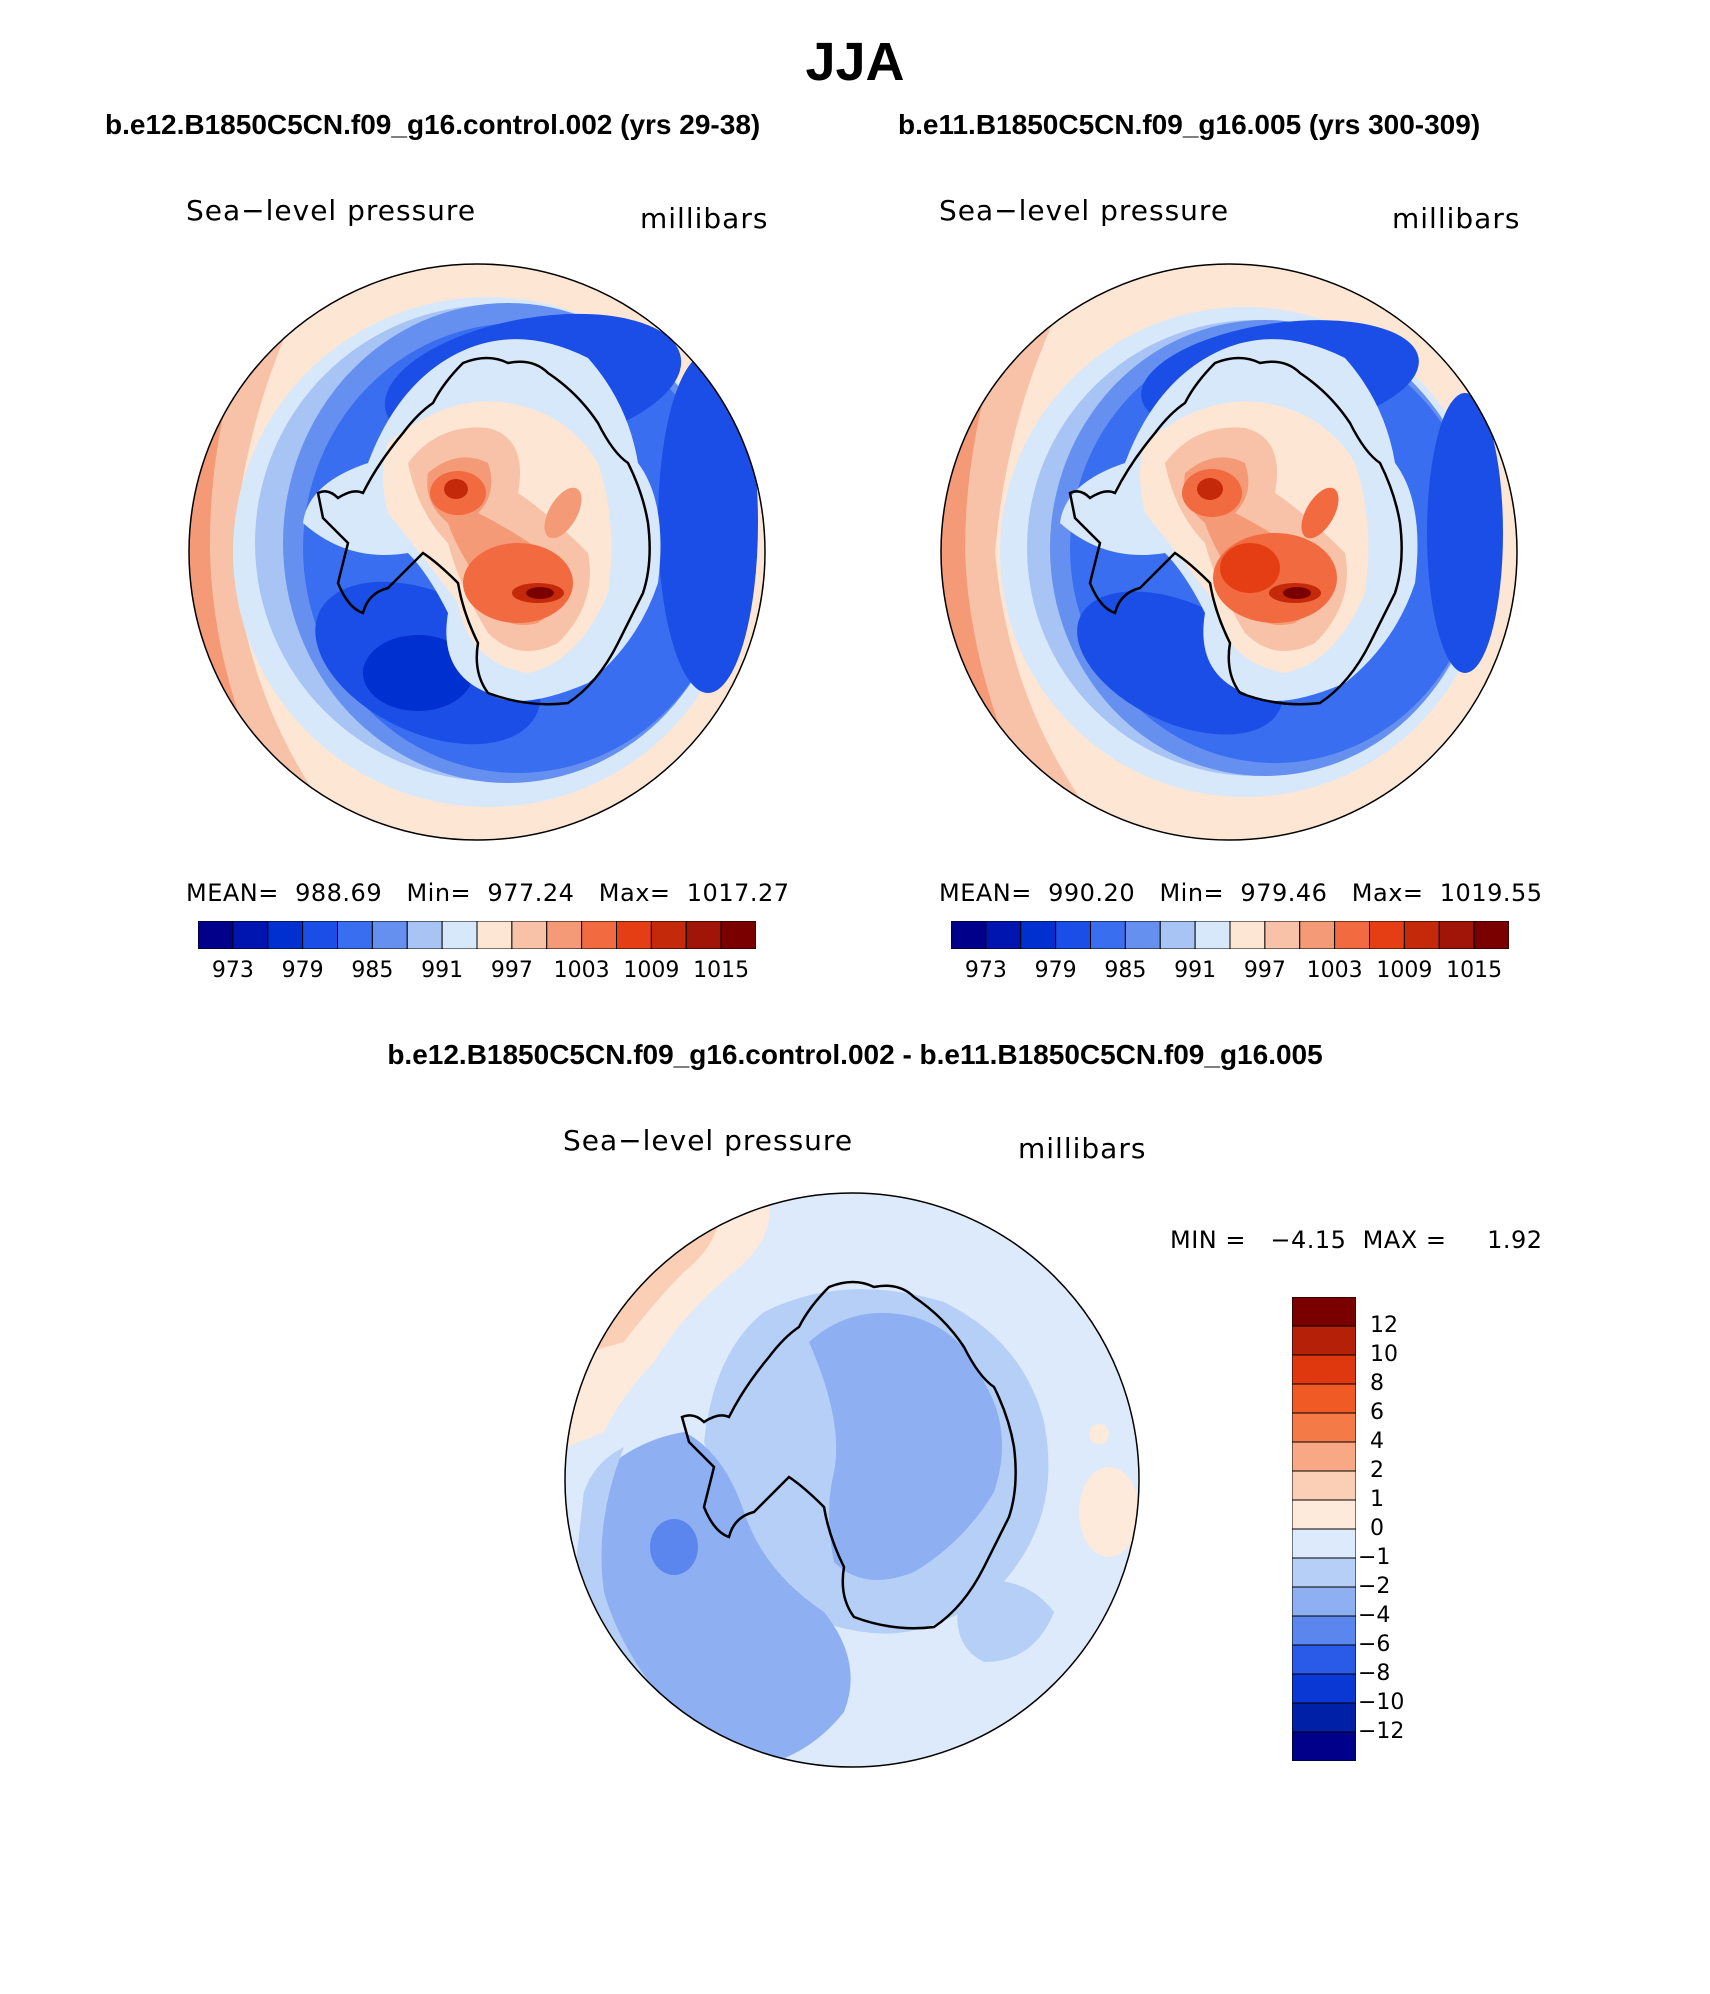 The width and height of the screenshot is (1710, 1994). I want to click on stats-left: MEAN= 988.69 Min= 977.24 Max= 1017.27, so click(488, 893).